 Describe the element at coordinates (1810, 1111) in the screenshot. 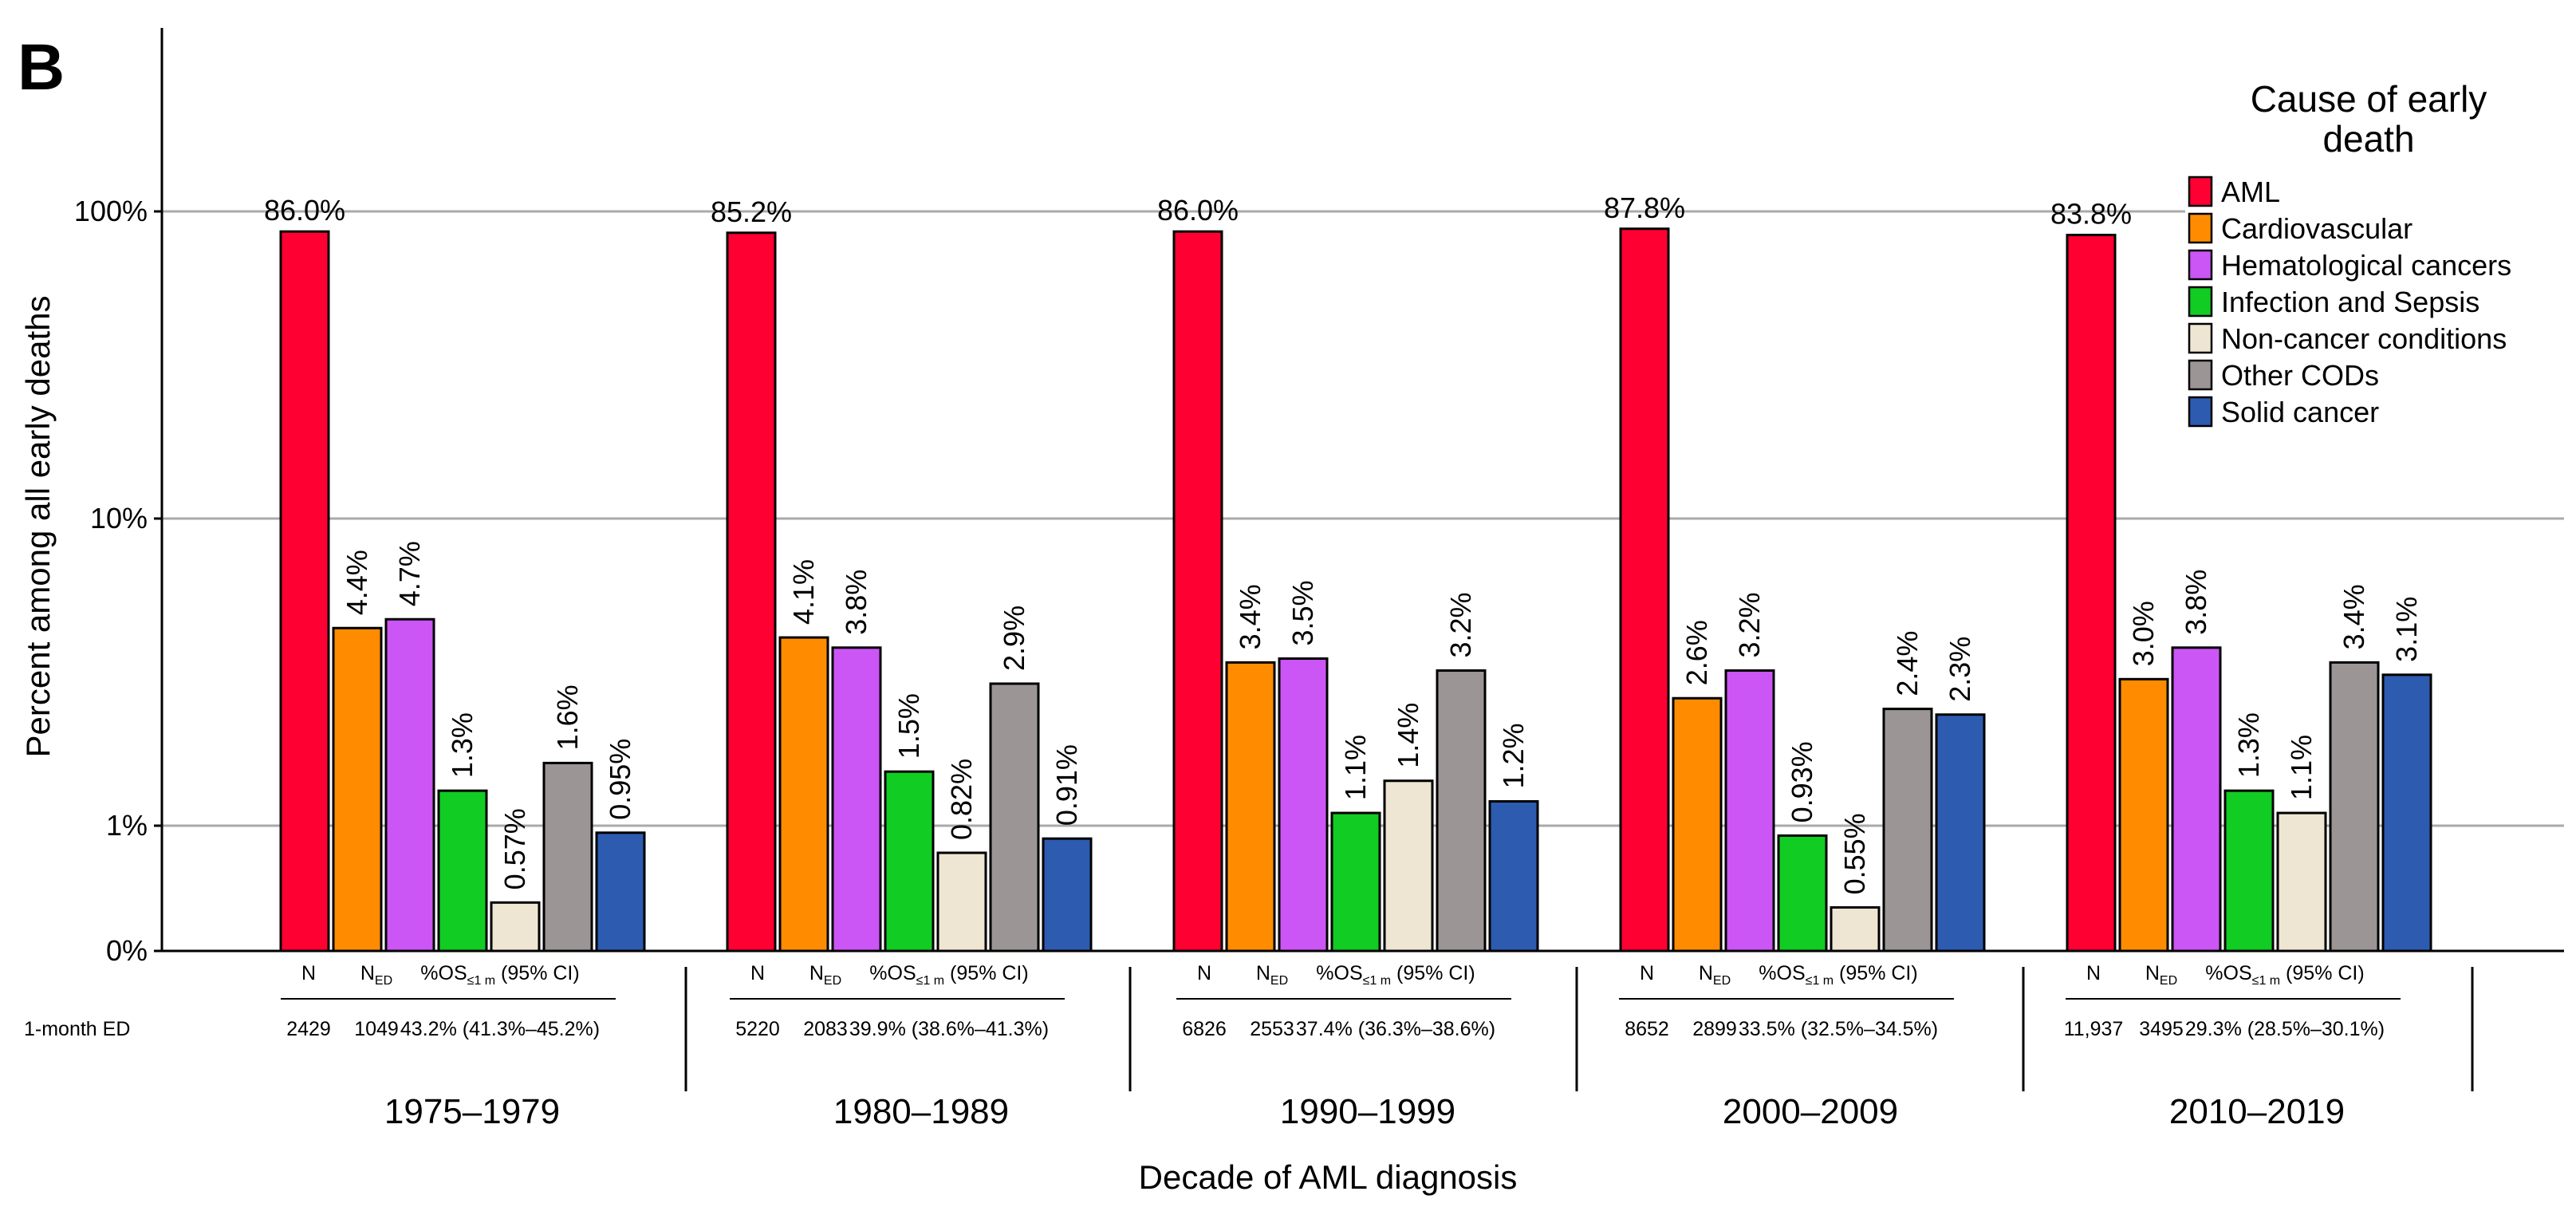

I see `x-category-label-2000-2009: 2000–2009` at that location.